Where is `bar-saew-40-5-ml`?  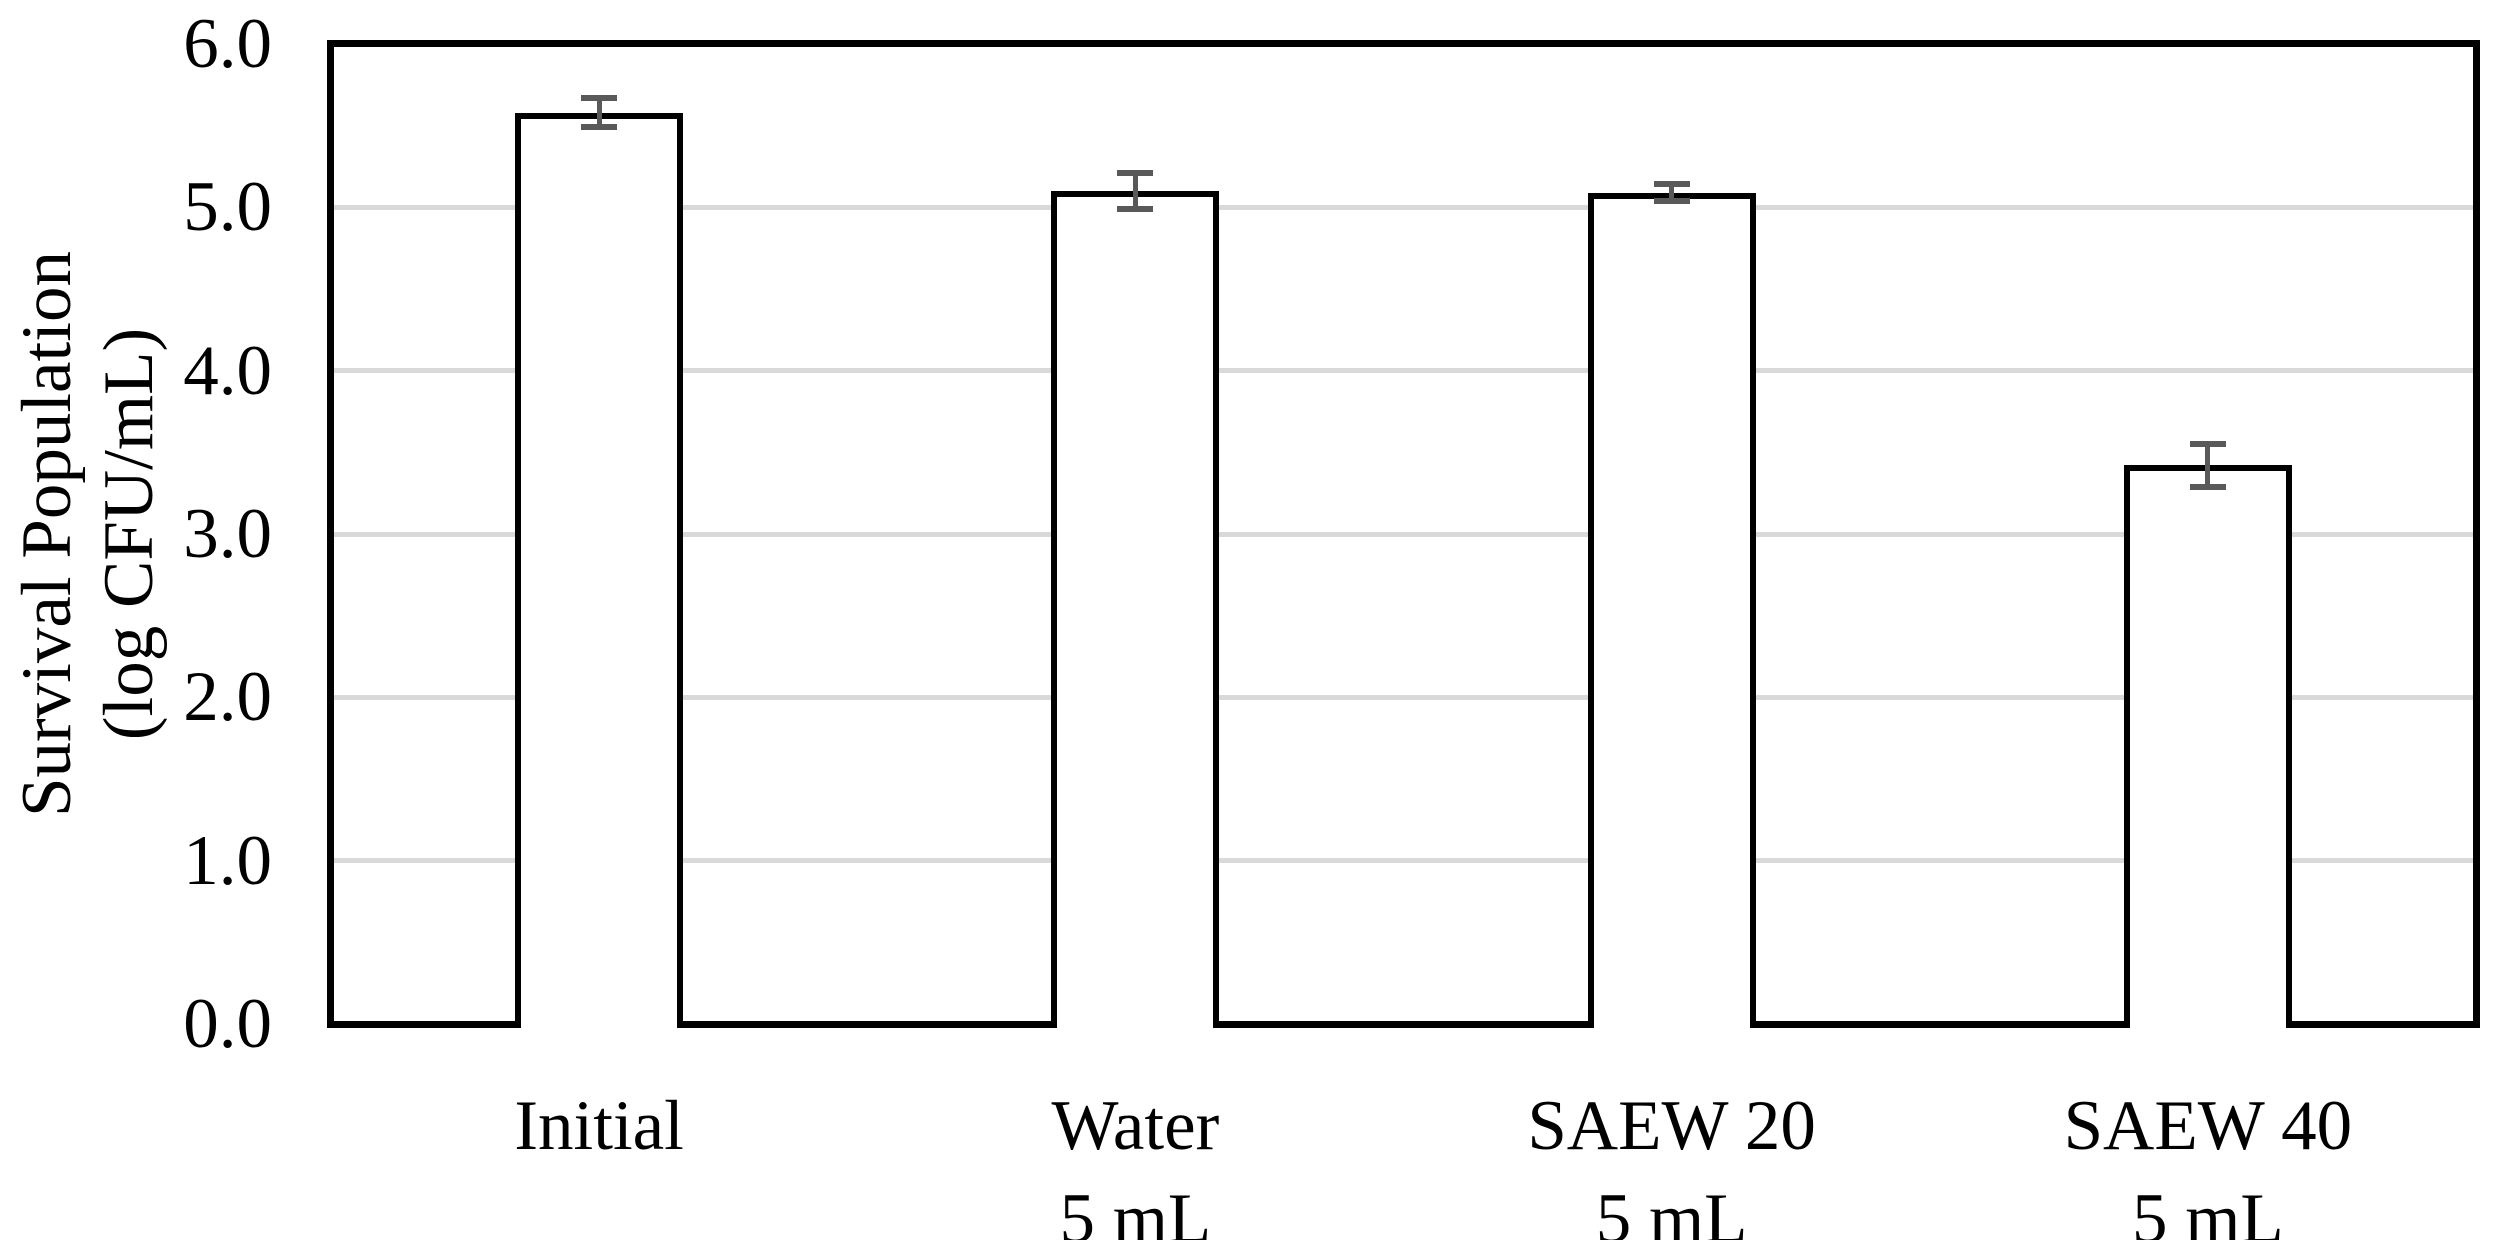 bar-saew-40-5-ml is located at coordinates (2207, 746).